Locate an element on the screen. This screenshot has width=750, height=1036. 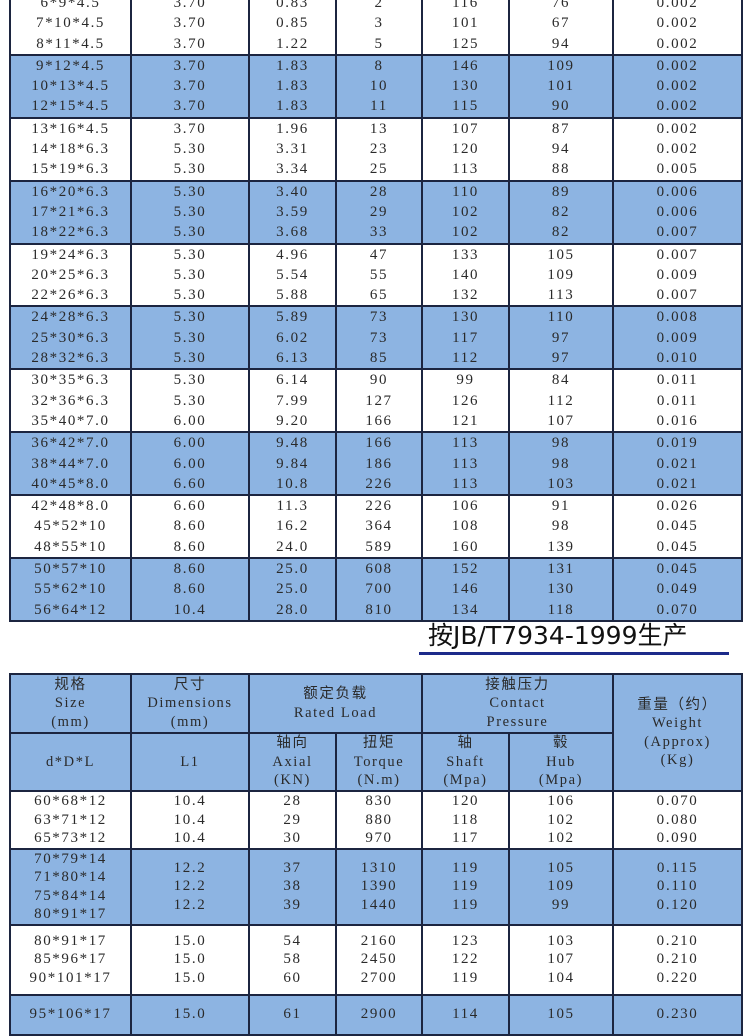
cell-value: 107 is located at coordinates (465, 128).